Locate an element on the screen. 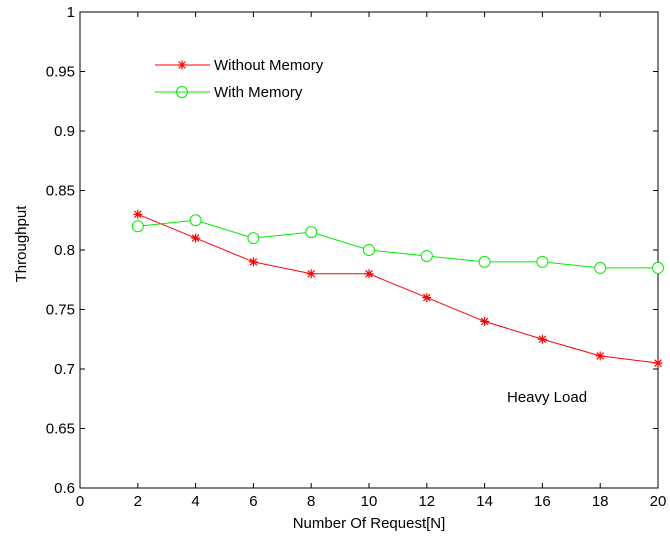 The image size is (670, 542). legend-label-without-memory: Without Memory is located at coordinates (269, 65).